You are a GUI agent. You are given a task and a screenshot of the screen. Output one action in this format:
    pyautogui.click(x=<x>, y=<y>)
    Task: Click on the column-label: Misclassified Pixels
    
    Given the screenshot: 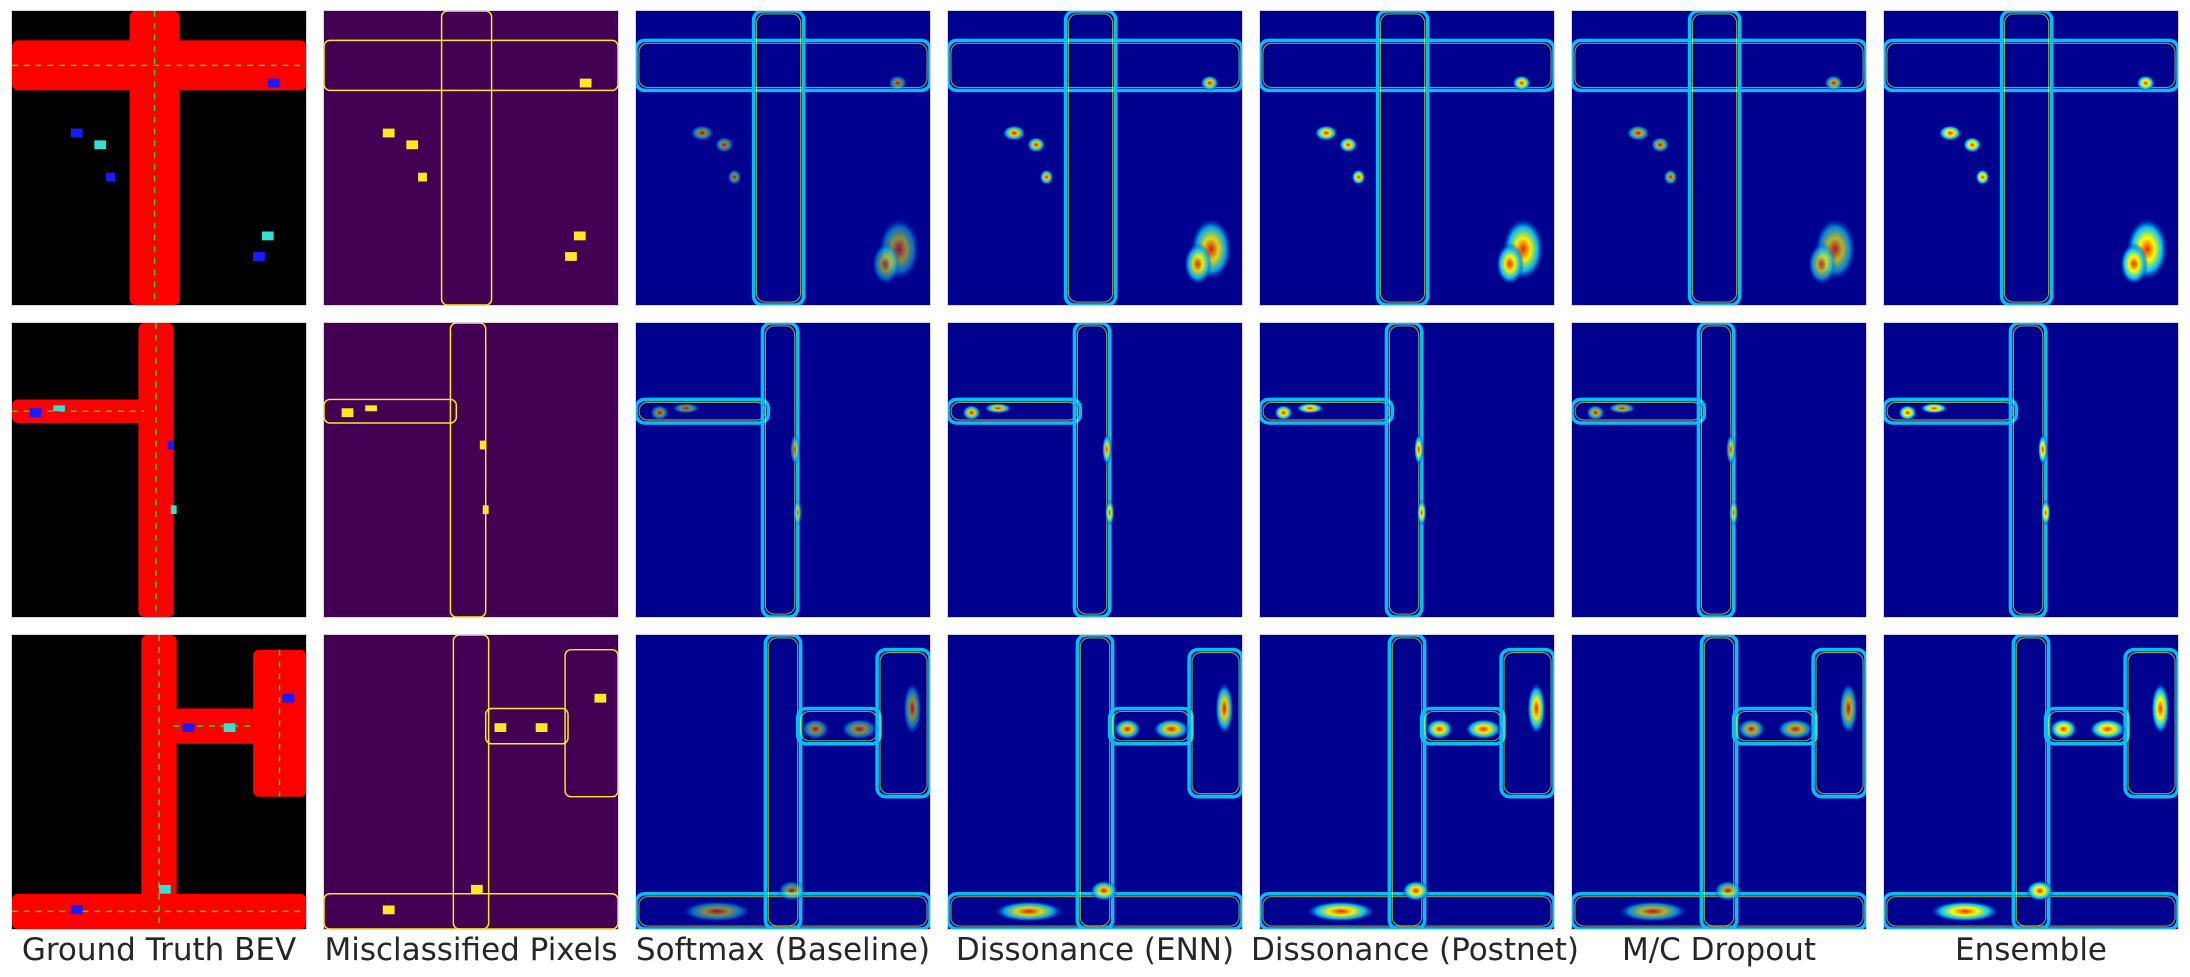 What is the action you would take?
    pyautogui.click(x=471, y=950)
    